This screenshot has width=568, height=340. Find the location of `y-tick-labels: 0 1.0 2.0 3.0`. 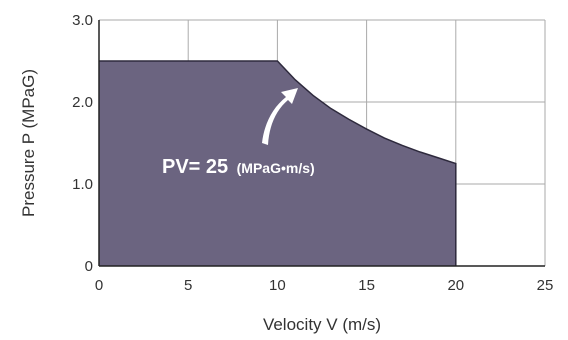

y-tick-labels: 0 1.0 2.0 3.0 is located at coordinates (82, 143).